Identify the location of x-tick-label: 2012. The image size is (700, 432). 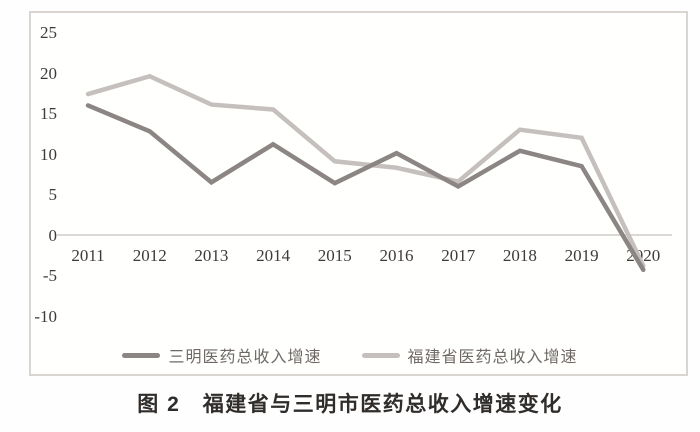
(149, 255).